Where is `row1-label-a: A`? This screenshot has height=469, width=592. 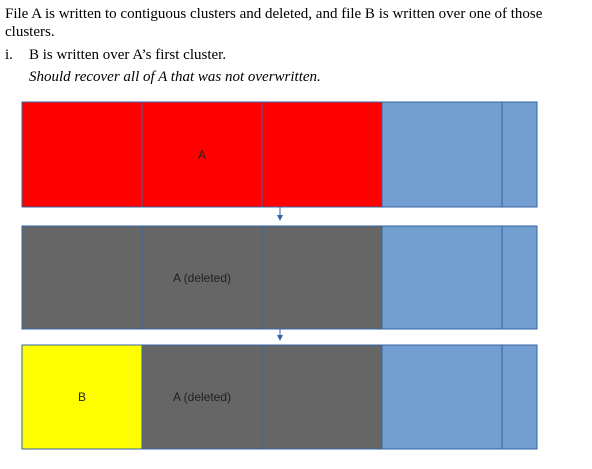
row1-label-a: A is located at coordinates (202, 155).